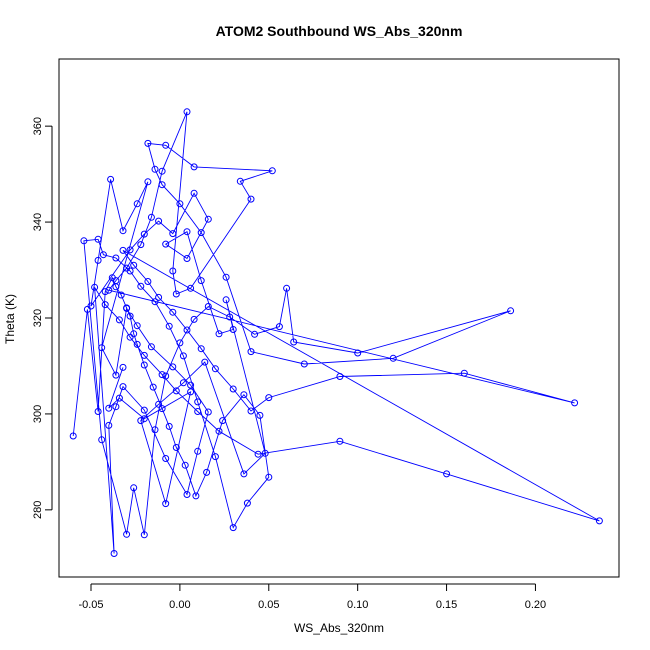  What do you see at coordinates (357, 605) in the screenshot?
I see `x-tick-label: 0.10` at bounding box center [357, 605].